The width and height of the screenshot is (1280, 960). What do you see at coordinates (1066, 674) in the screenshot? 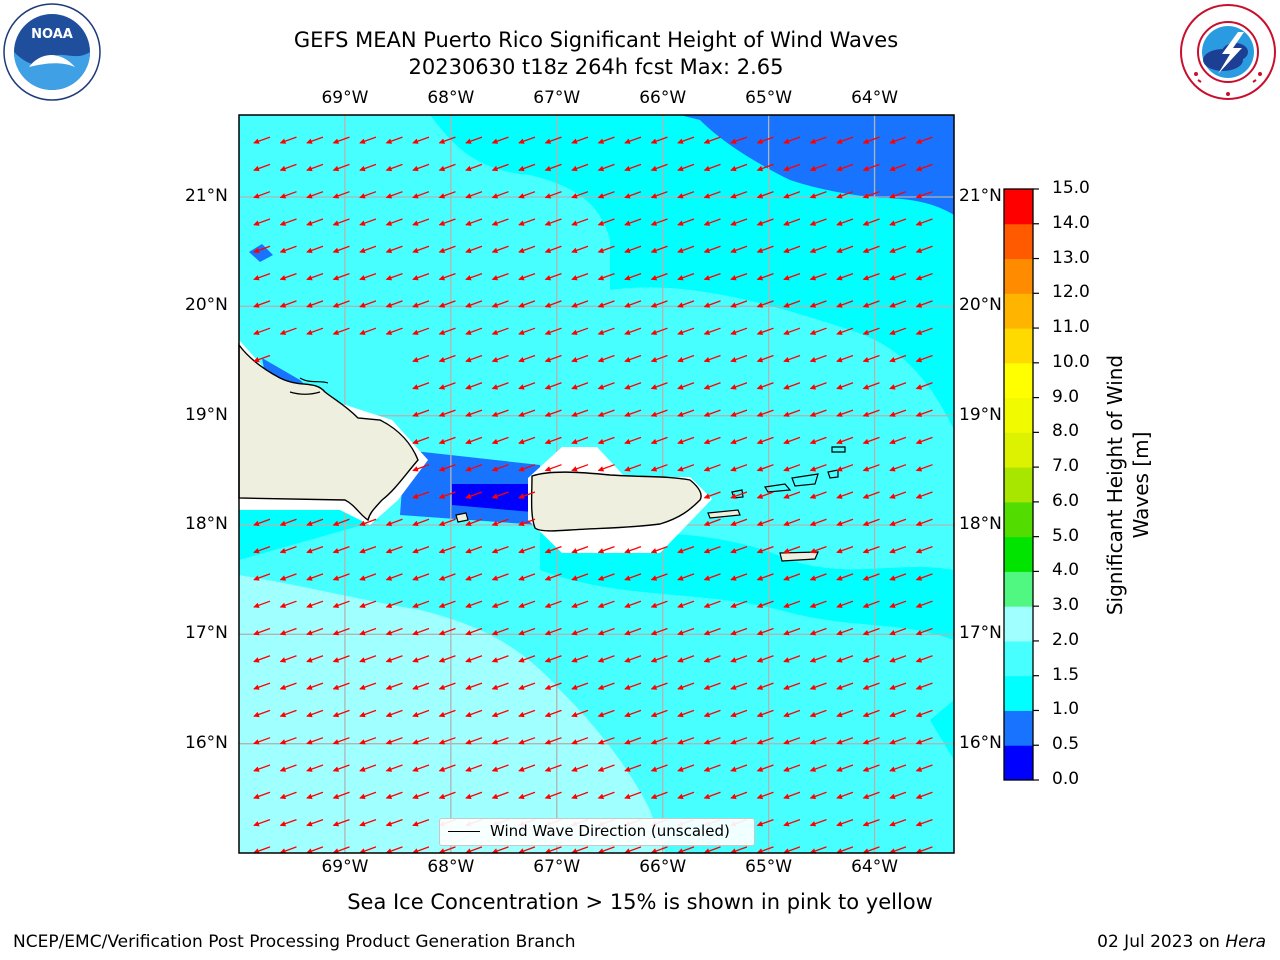
I see `colorbar-tick-label: 1.5` at bounding box center [1066, 674].